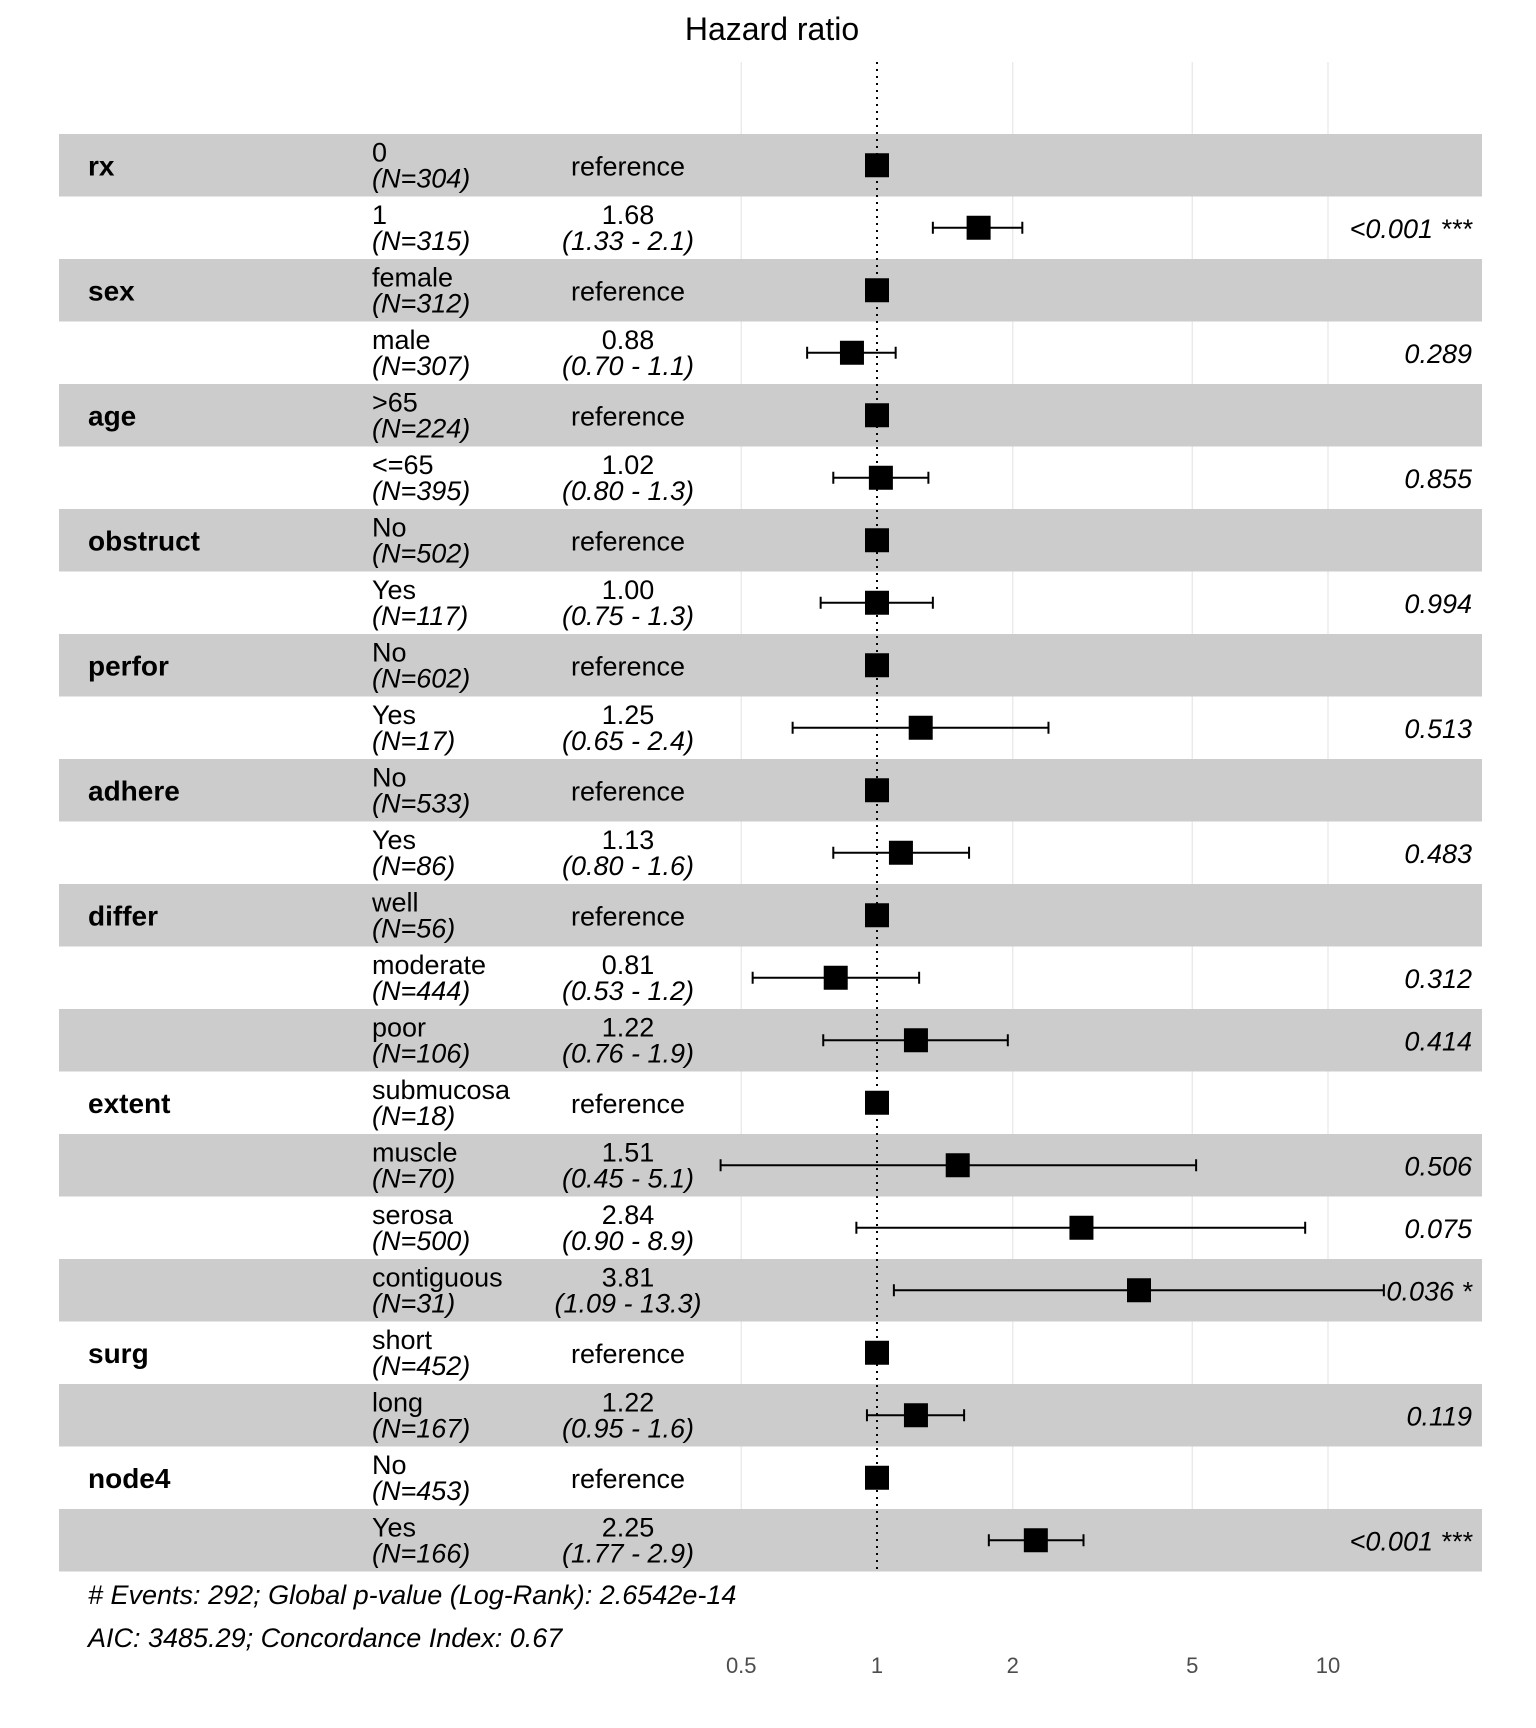 Image resolution: width=1536 pixels, height=1728 pixels. What do you see at coordinates (1438, 1166) in the screenshot?
I see `p-value-label: 0.506` at bounding box center [1438, 1166].